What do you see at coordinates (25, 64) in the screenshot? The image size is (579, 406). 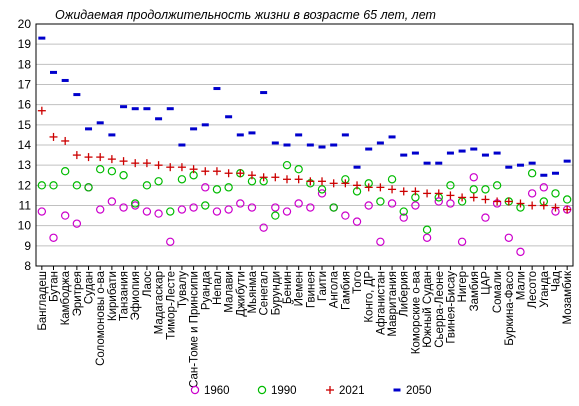 I see `y-tick-label: 18` at bounding box center [25, 64].